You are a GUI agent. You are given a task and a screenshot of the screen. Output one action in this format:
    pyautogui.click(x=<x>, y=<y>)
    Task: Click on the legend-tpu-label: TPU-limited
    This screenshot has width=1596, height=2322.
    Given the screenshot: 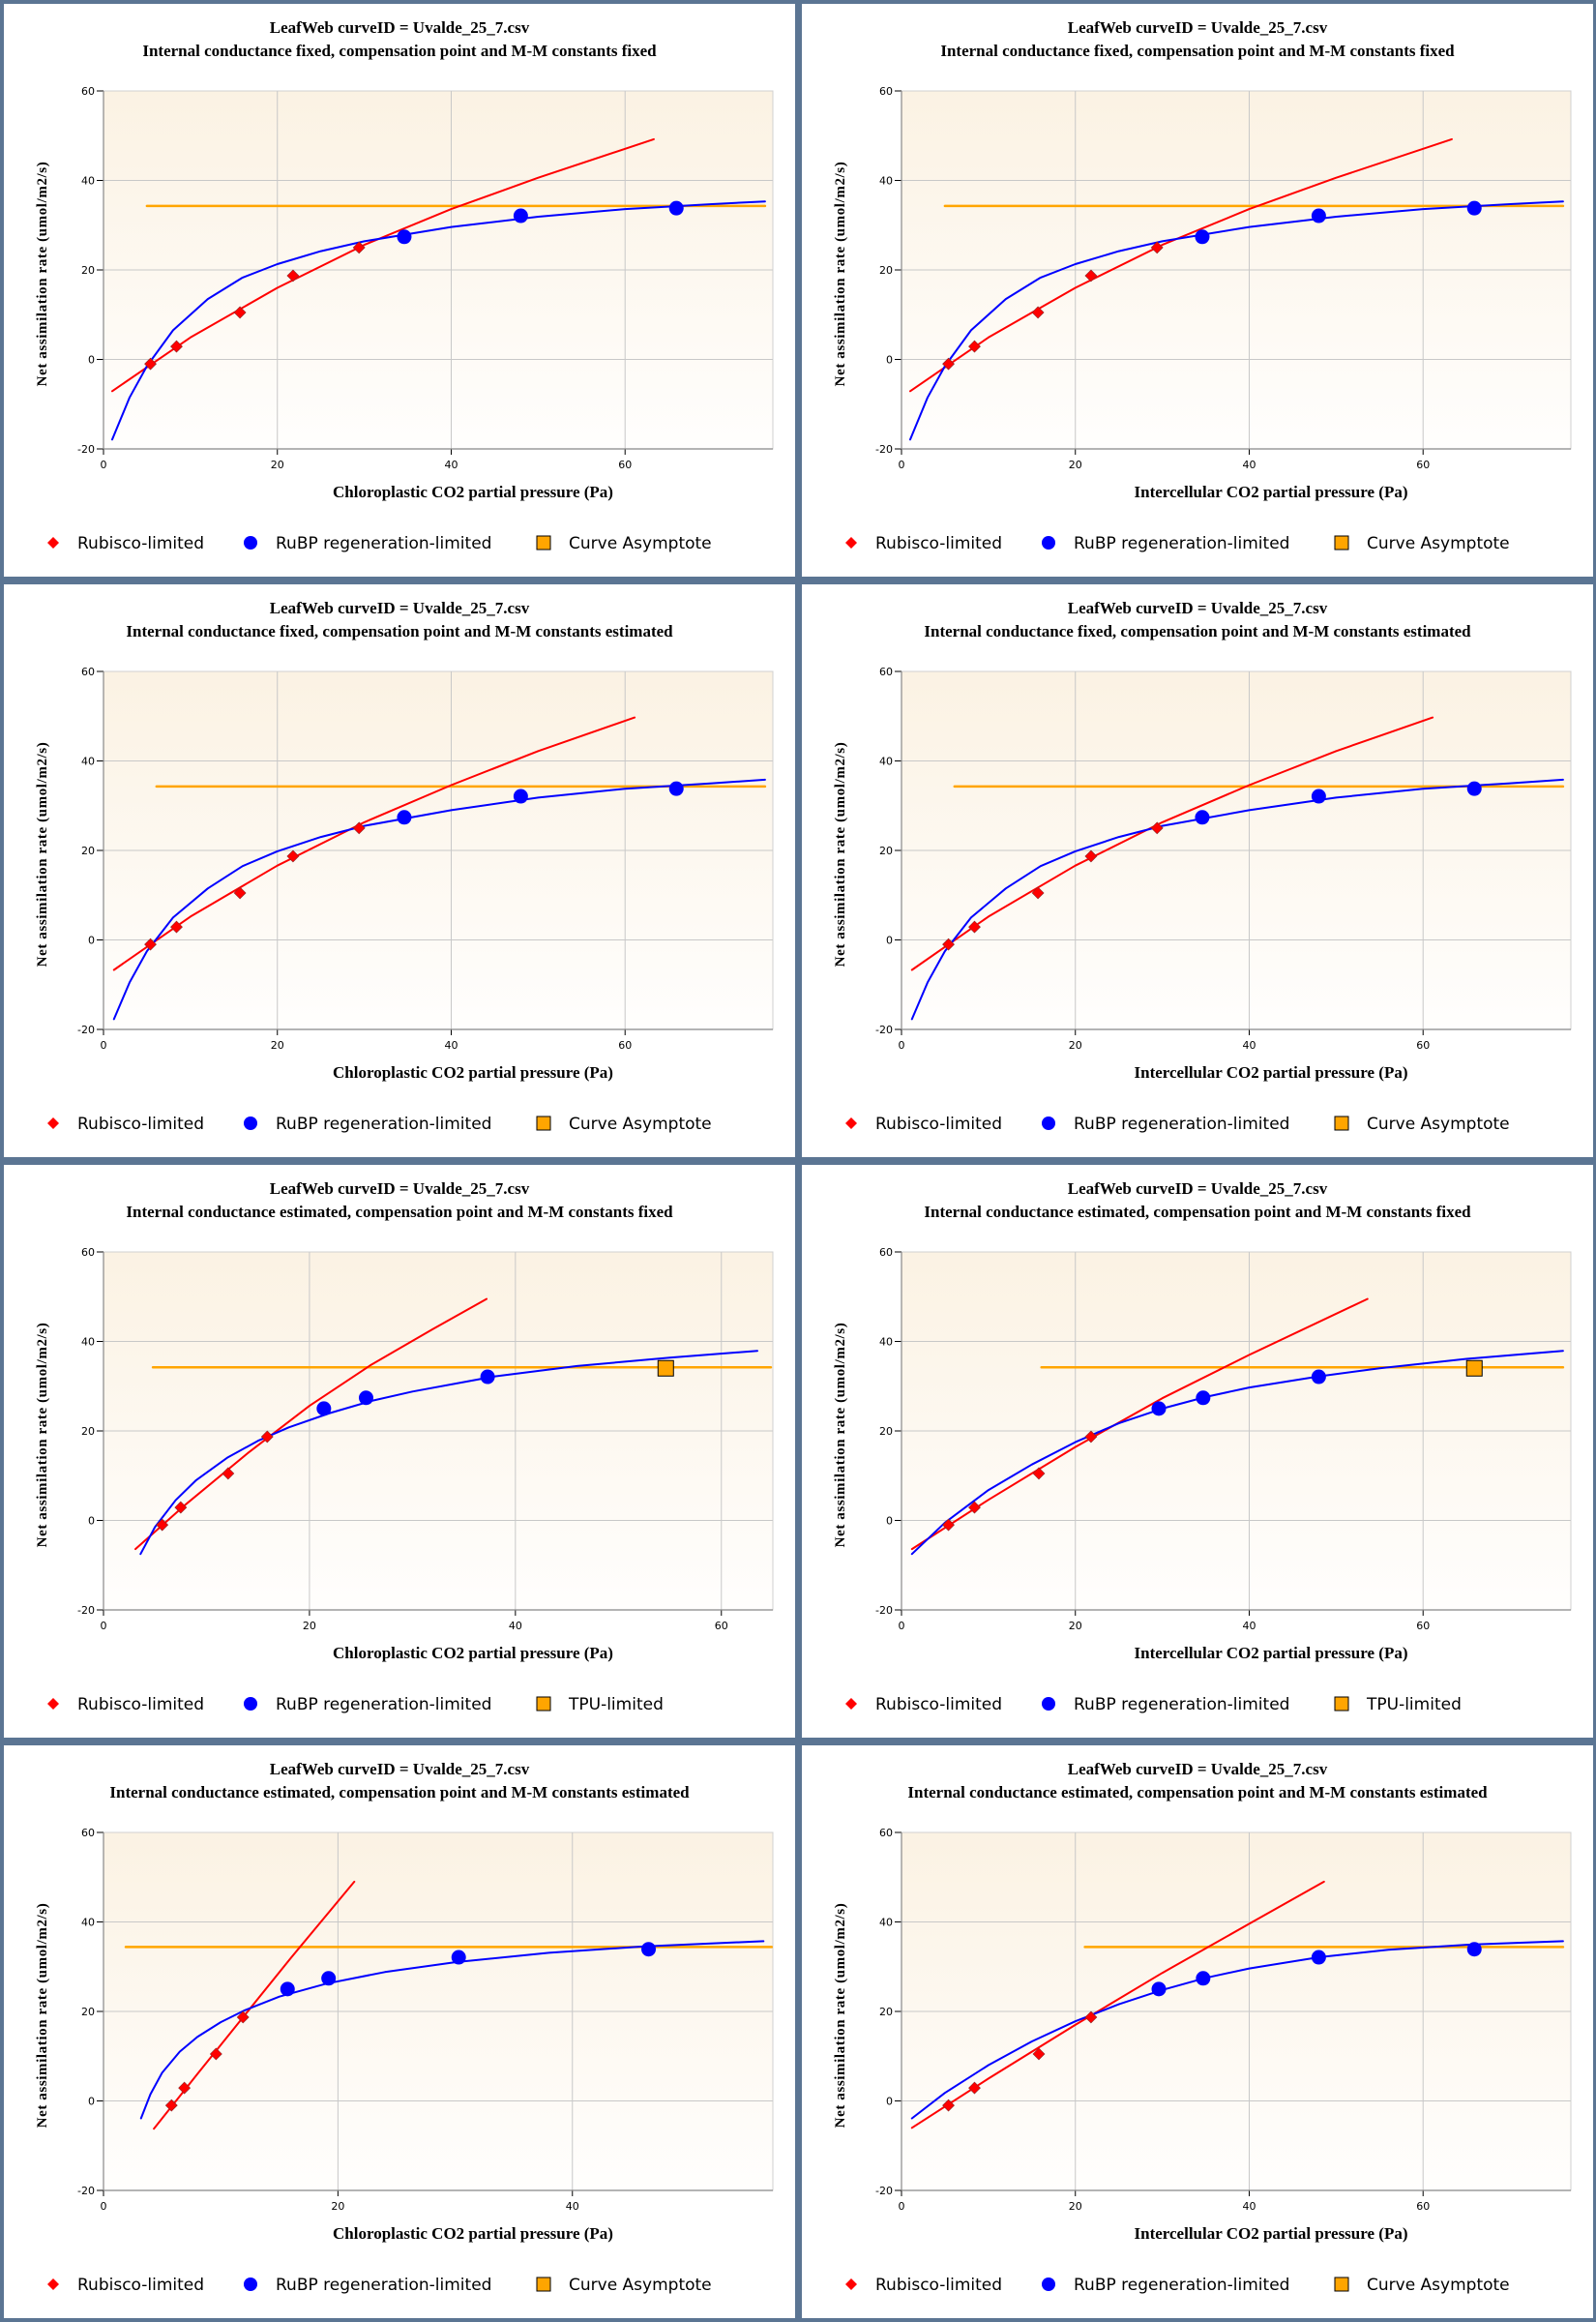 What is the action you would take?
    pyautogui.click(x=1414, y=1704)
    